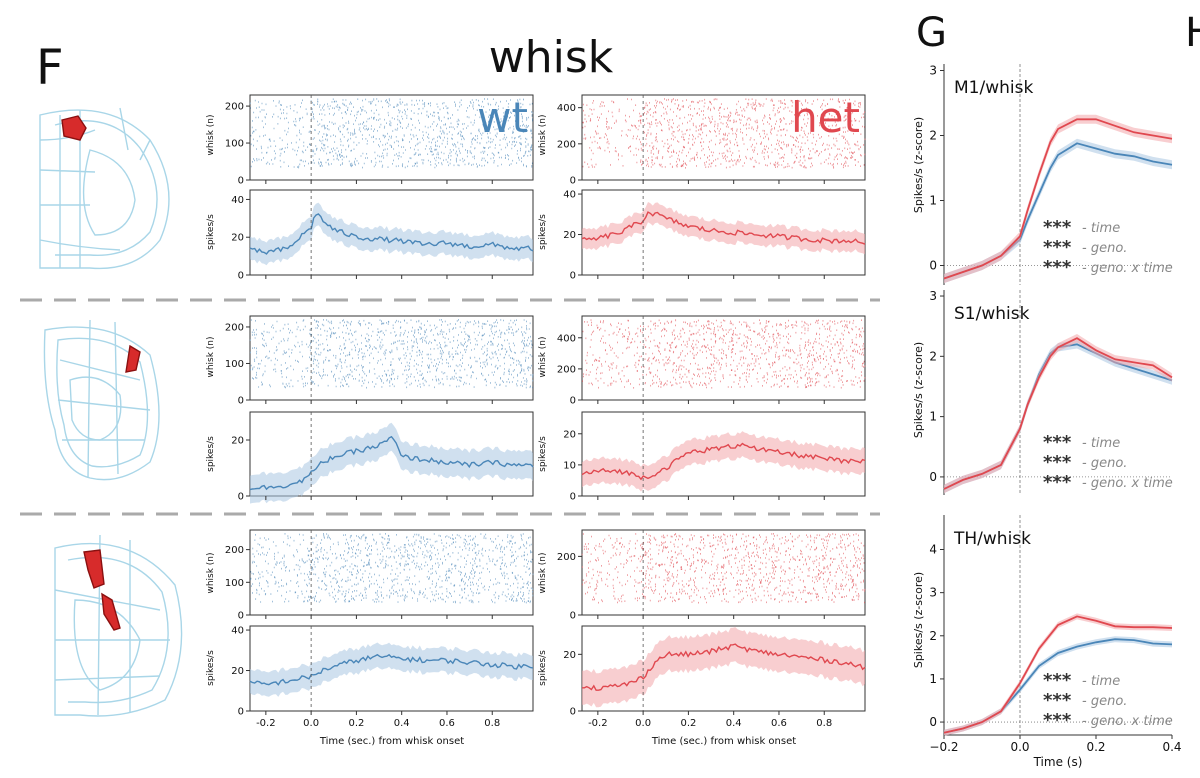  Describe the element at coordinates (211, 232) in the screenshot. I see `f1-psth-wt-ylabel: spikes/s` at that location.